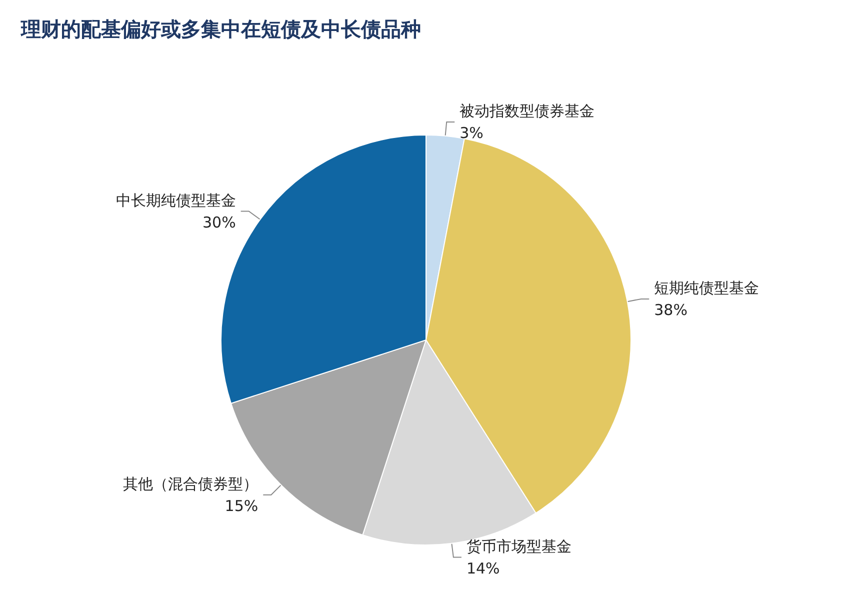 This screenshot has width=865, height=608. I want to click on slice-label: 中长期纯债型基金, so click(176, 200).